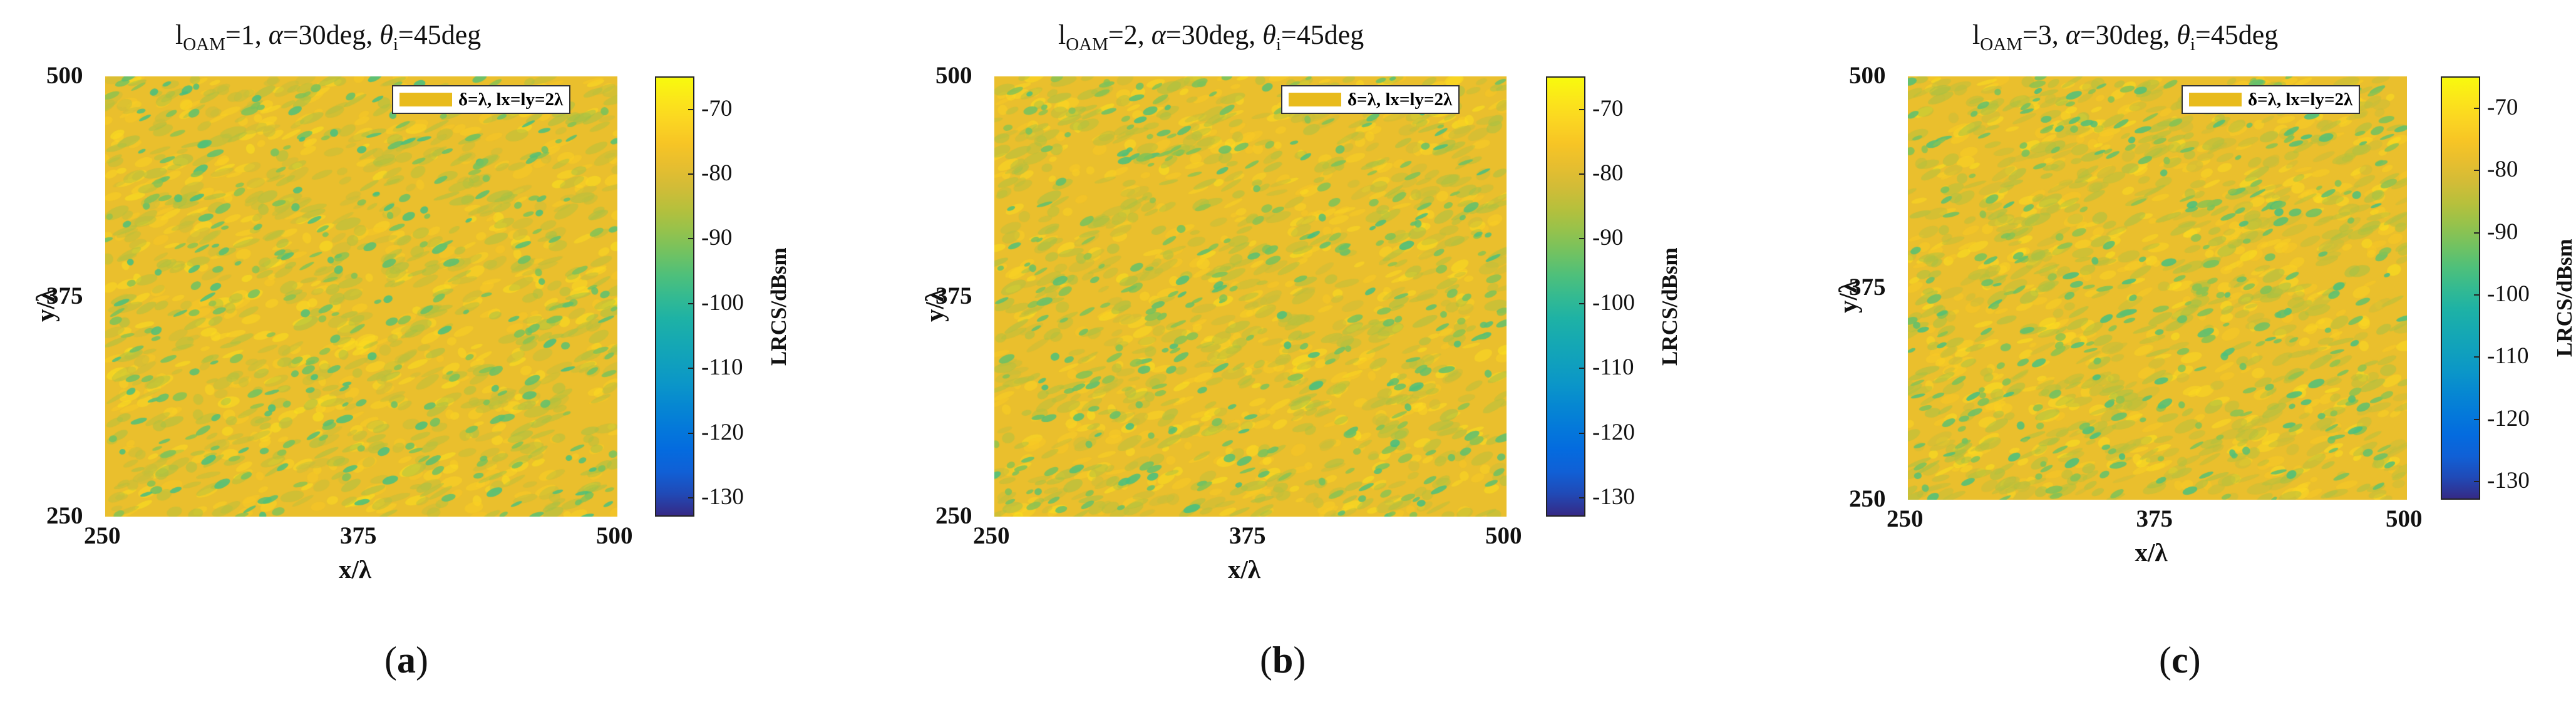 This screenshot has width=2576, height=707. I want to click on title-alpha-symbol: α, so click(2073, 34).